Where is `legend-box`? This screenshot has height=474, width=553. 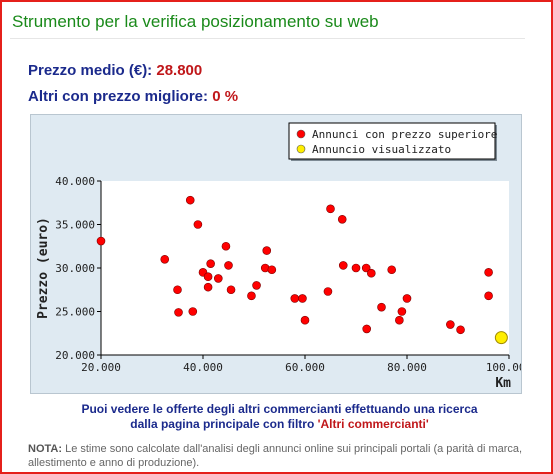
legend-box is located at coordinates (392, 141).